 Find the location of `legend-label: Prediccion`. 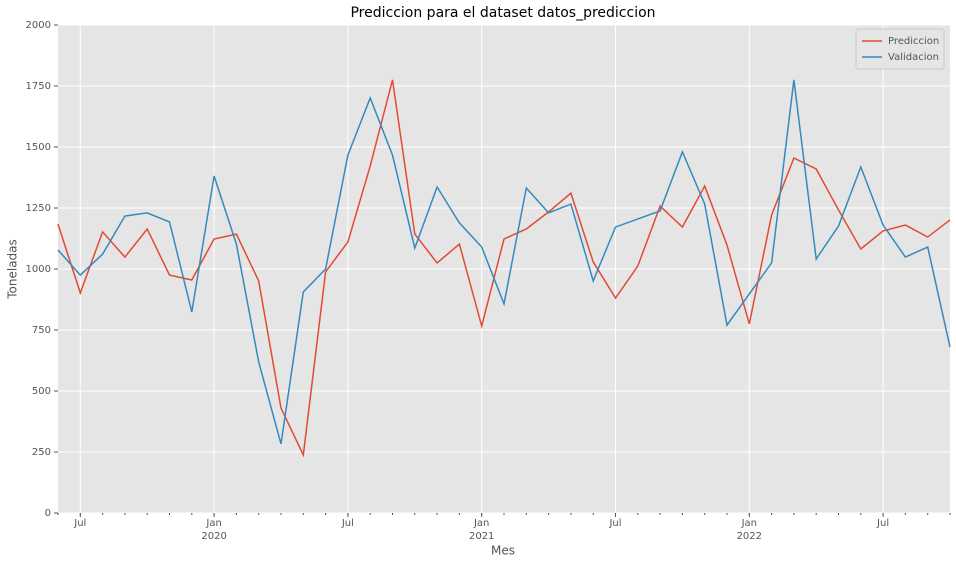

legend-label: Prediccion is located at coordinates (913, 41).